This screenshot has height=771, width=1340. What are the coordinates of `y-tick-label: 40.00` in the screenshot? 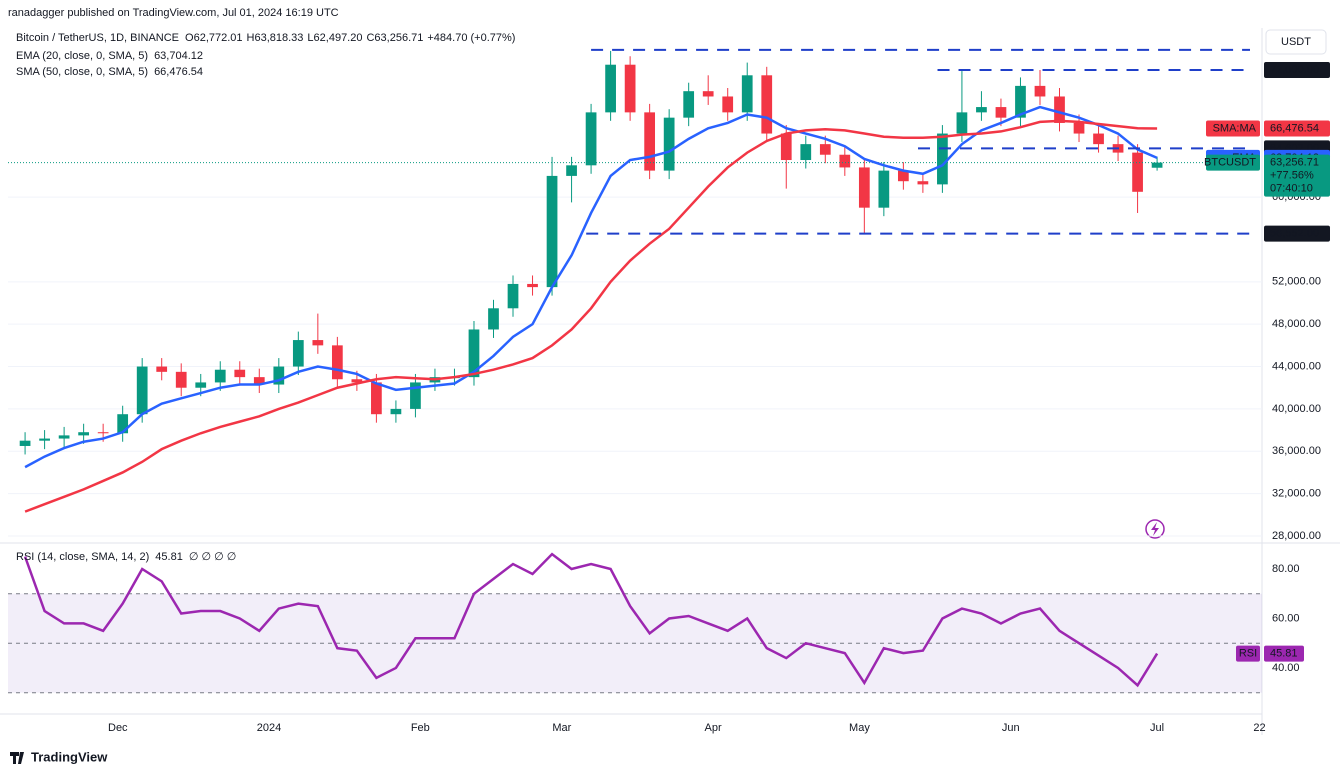 It's located at (1286, 668).